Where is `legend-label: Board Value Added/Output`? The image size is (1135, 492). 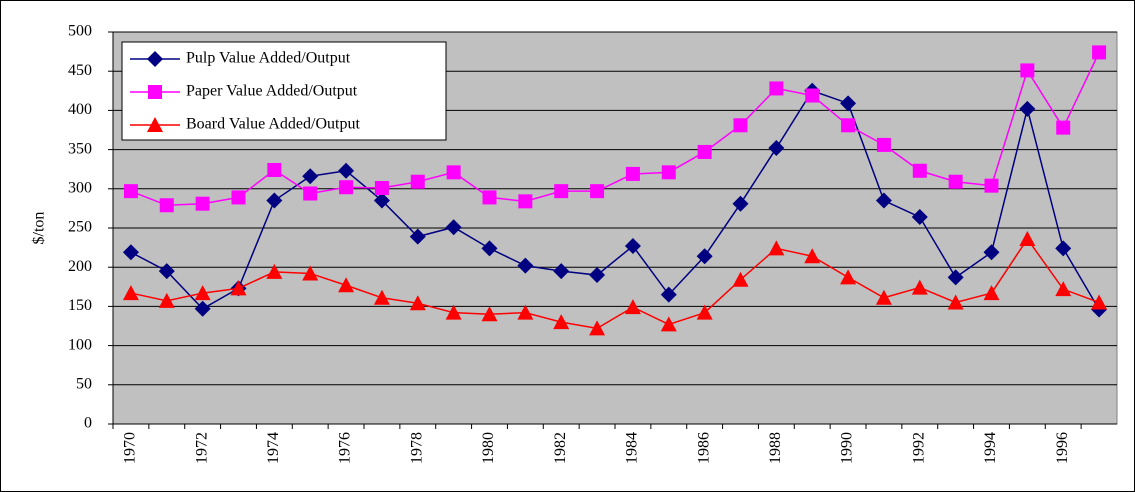
legend-label: Board Value Added/Output is located at coordinates (273, 124).